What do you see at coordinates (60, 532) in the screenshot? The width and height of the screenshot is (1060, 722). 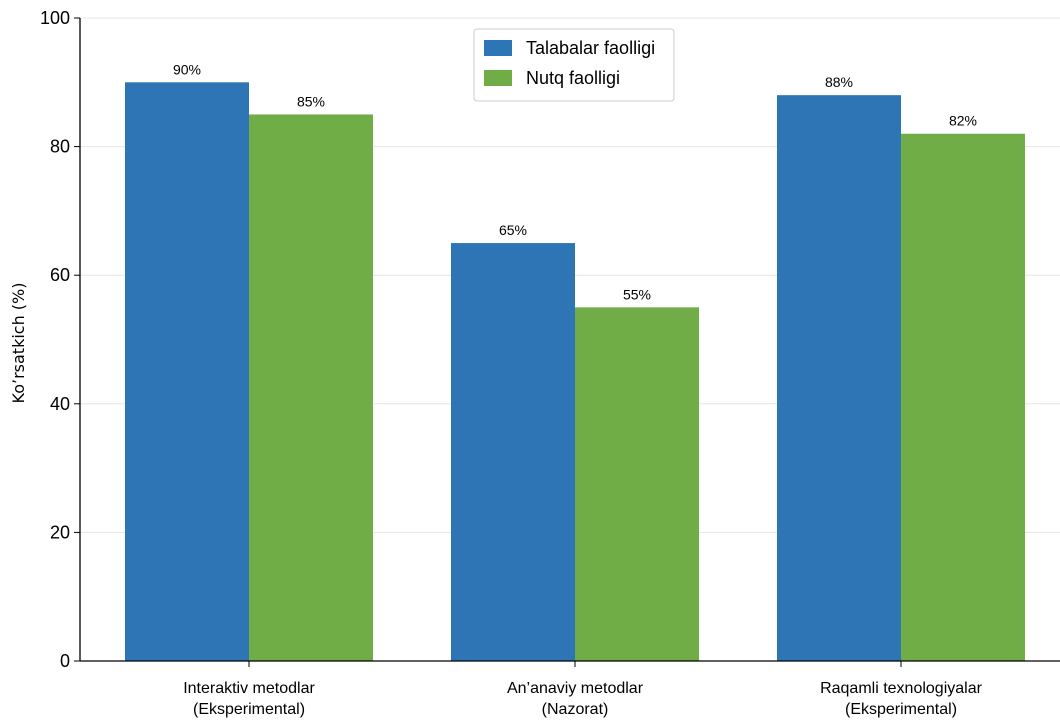 I see `y-tick-label: 20` at bounding box center [60, 532].